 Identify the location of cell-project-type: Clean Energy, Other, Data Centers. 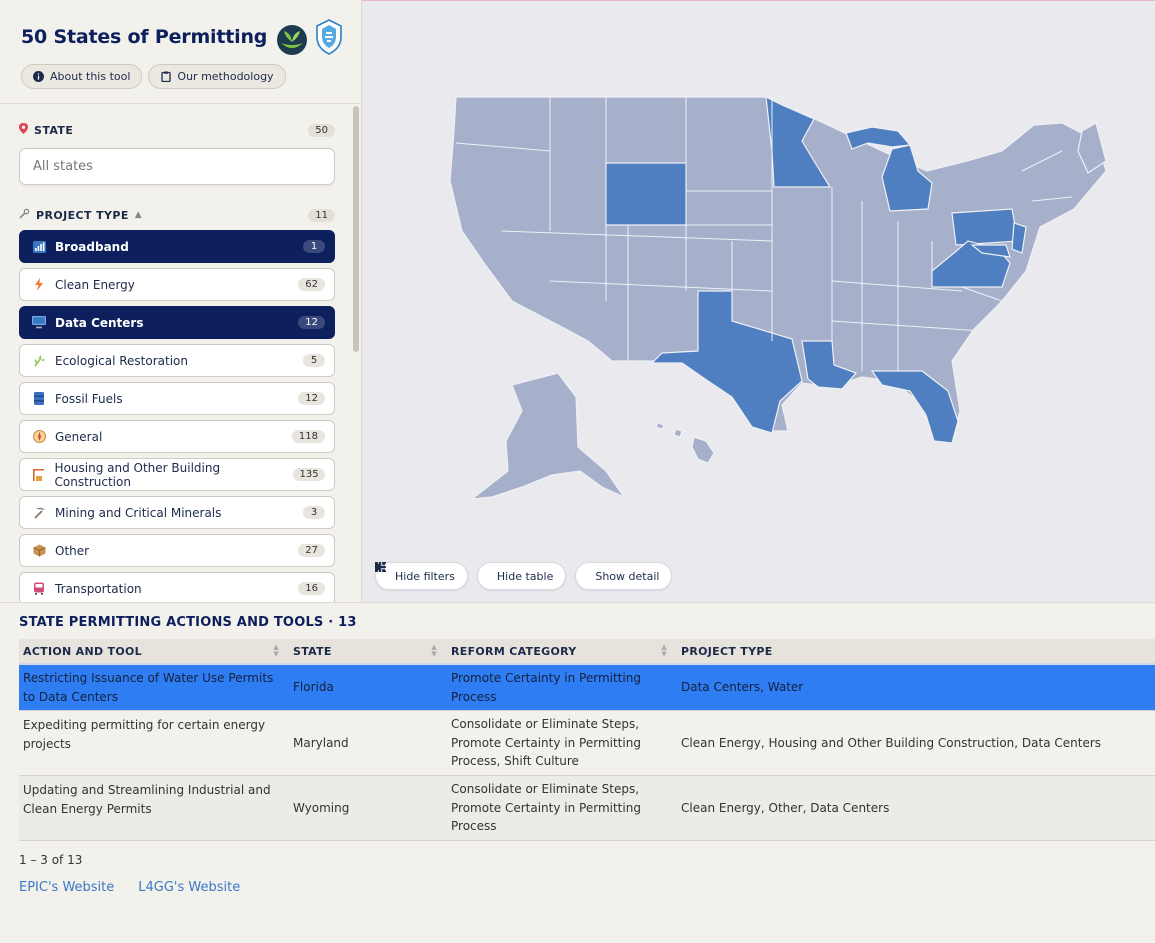
(916, 808).